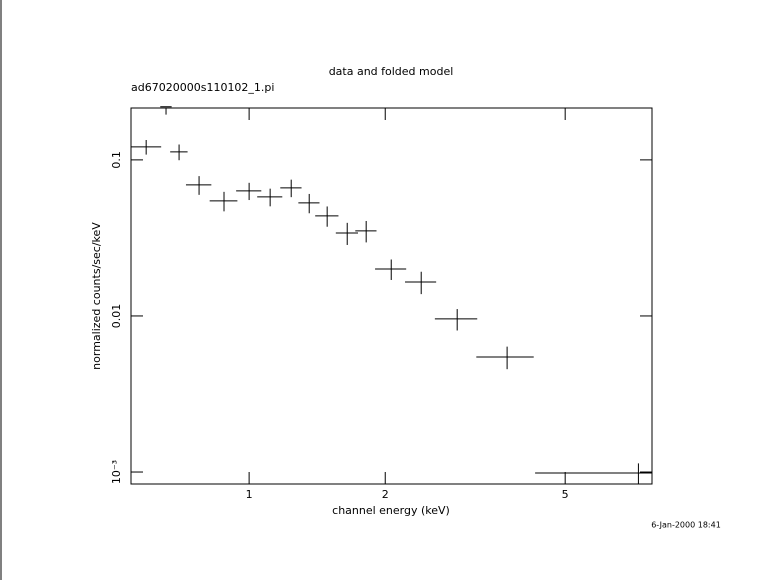 The image size is (781, 580). What do you see at coordinates (116, 472) in the screenshot?
I see `y-tick-label: 10⁻³` at bounding box center [116, 472].